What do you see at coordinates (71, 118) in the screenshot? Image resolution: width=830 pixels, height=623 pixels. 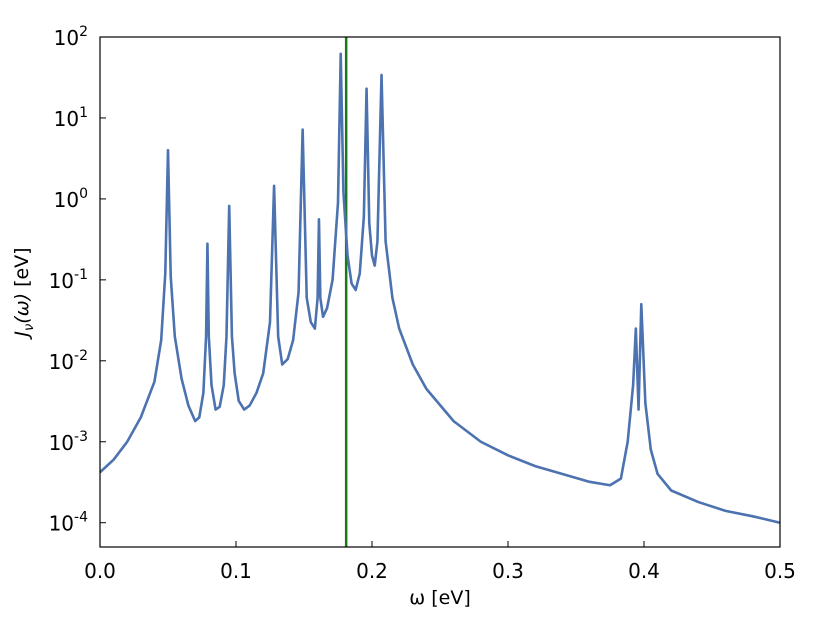 I see `y-tick-label: 10¹` at bounding box center [71, 118].